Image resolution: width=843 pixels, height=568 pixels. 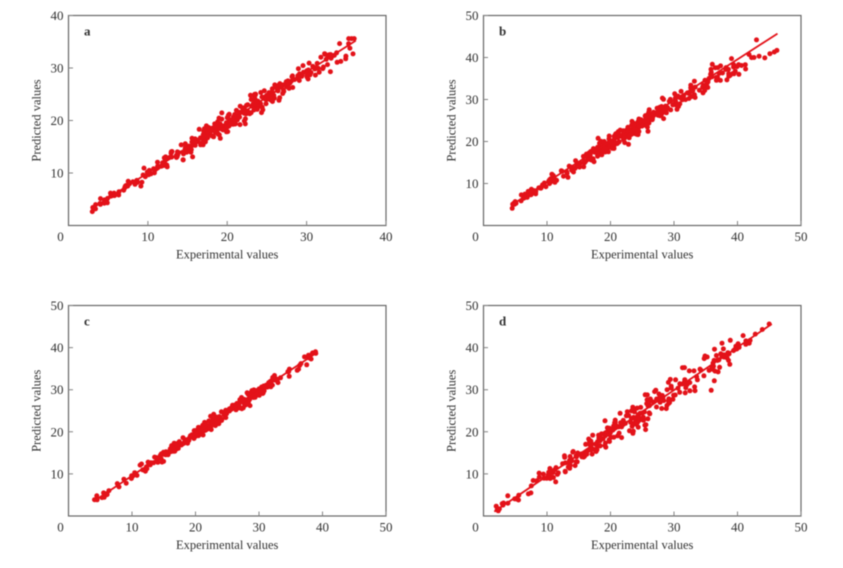 What do you see at coordinates (502, 30) in the screenshot?
I see `svg-text: b` at bounding box center [502, 30].